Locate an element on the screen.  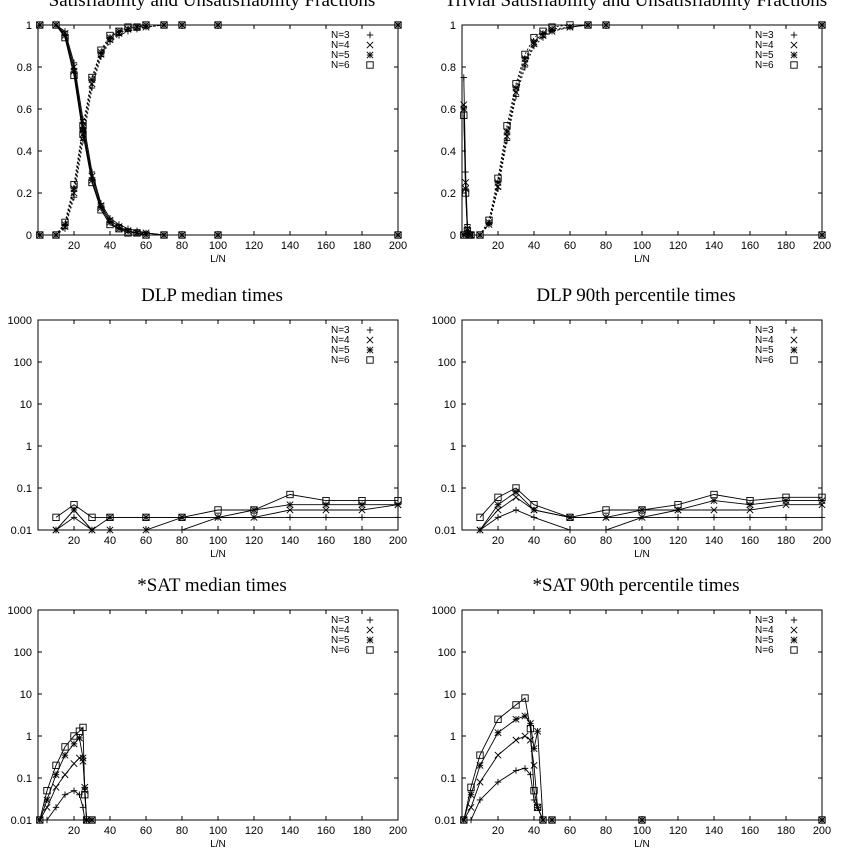
x-tick-label: 100 is located at coordinates (218, 246).